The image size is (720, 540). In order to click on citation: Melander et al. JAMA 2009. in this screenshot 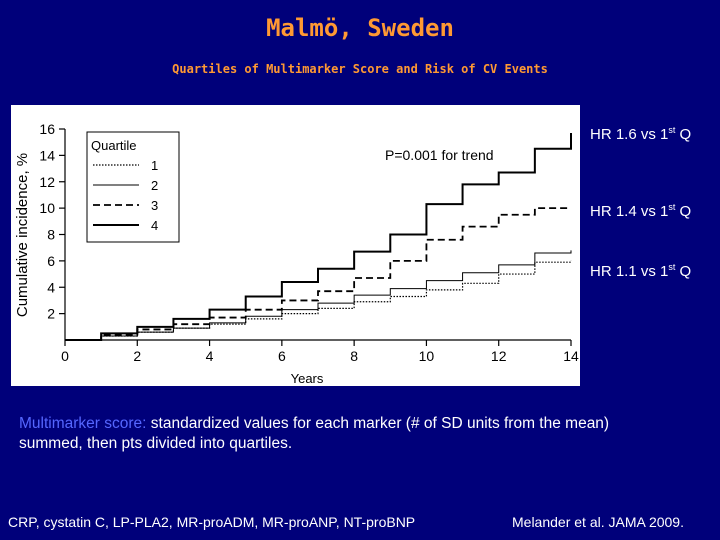, I will do `click(598, 522)`.